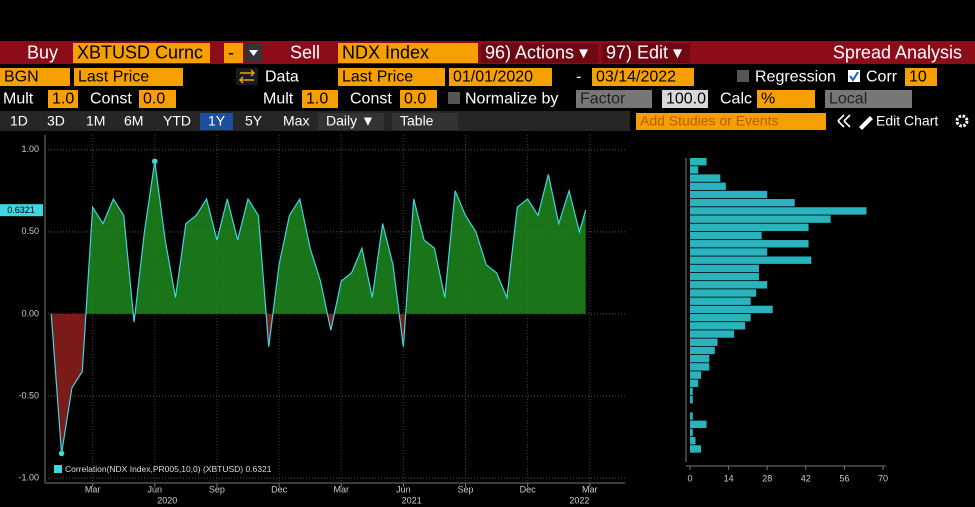  Describe the element at coordinates (866, 123) in the screenshot. I see `pencil-icon` at that location.